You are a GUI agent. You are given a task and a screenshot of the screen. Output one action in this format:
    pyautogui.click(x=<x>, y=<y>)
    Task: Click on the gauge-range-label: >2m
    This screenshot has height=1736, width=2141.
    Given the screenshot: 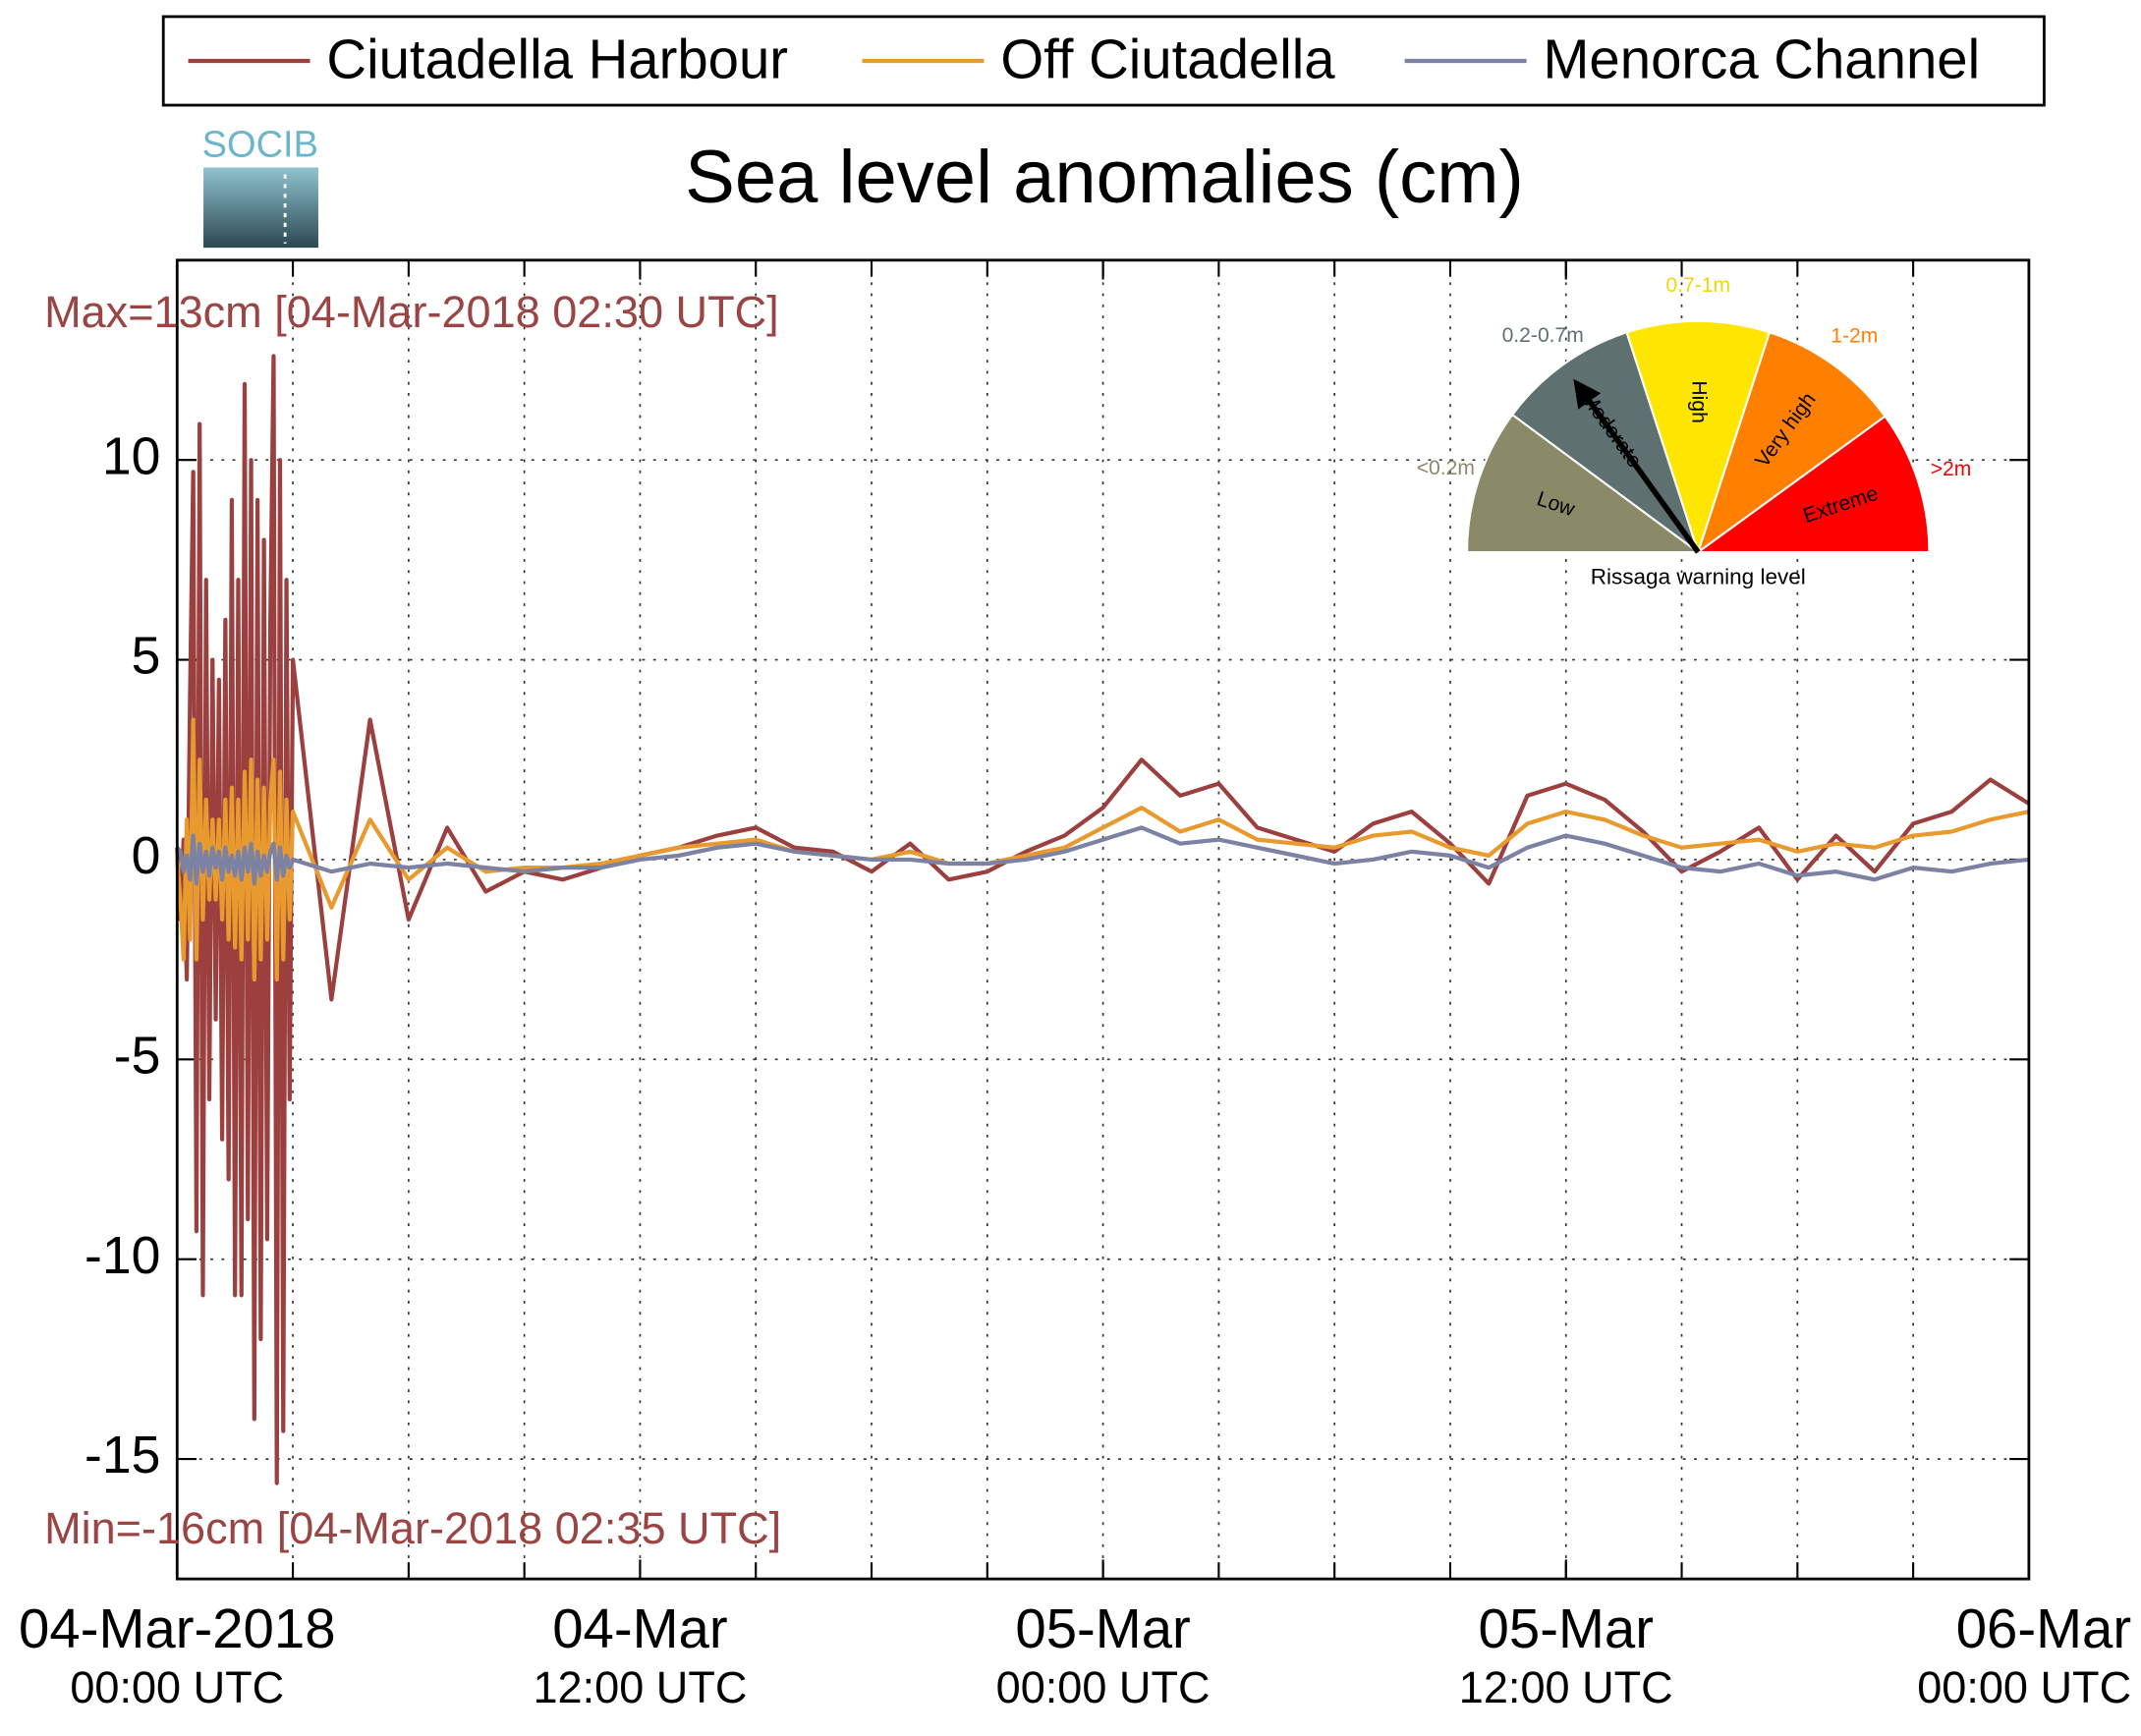 What is the action you would take?
    pyautogui.click(x=1951, y=469)
    